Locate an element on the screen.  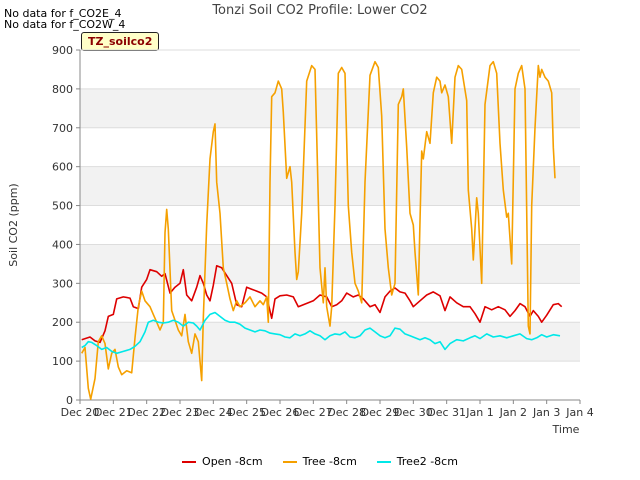
legend-item-open: Open -8cm is located at coordinates (222, 461).